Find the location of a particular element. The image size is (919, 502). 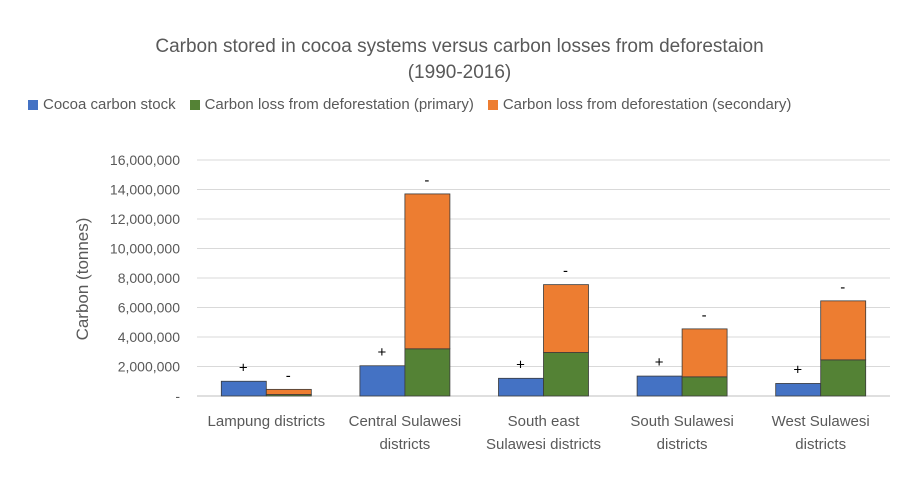

x-category-label: Sulawesi districts is located at coordinates (543, 444).